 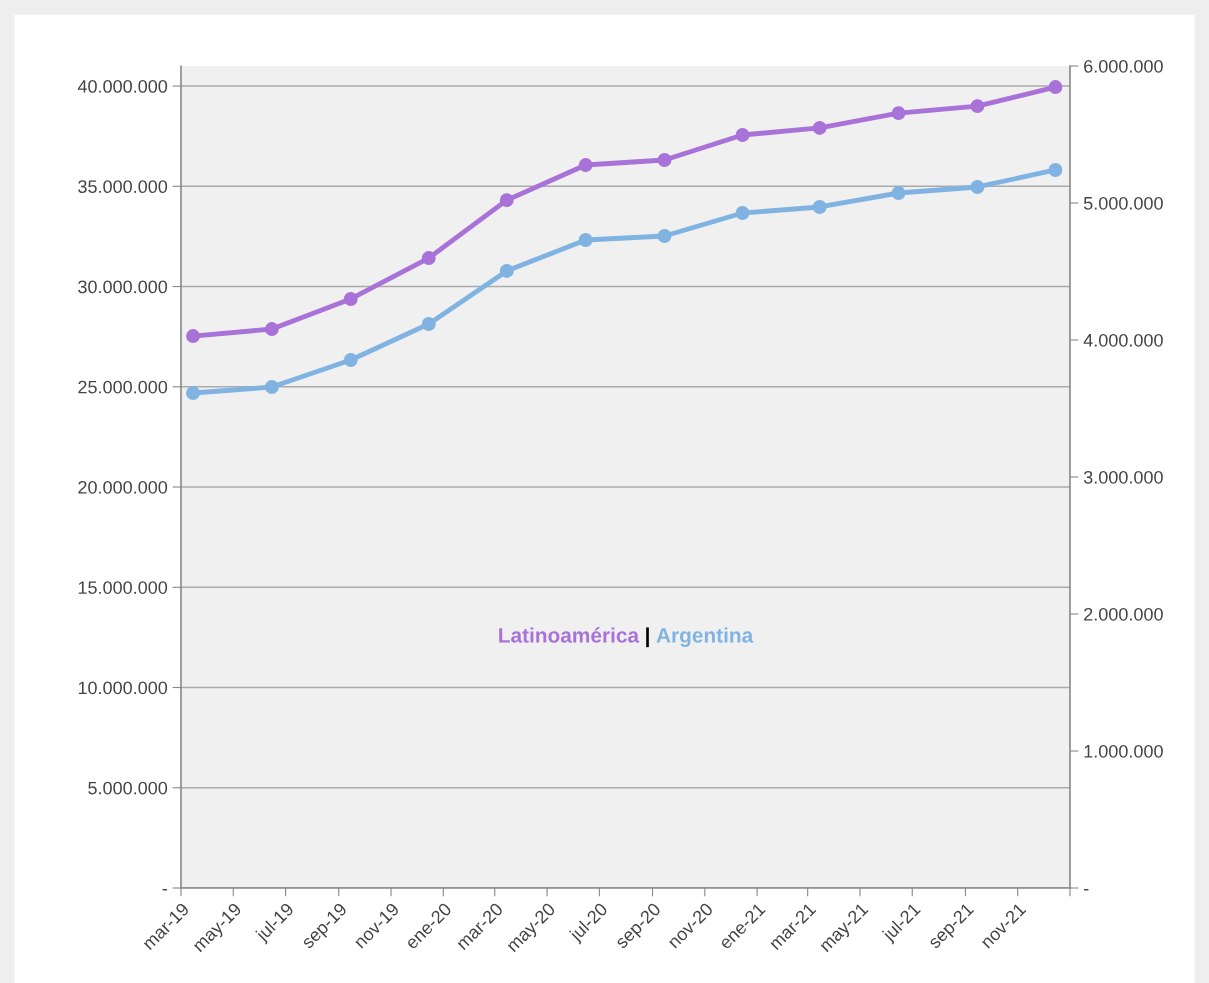 What do you see at coordinates (123, 187) in the screenshot?
I see `y-tick-label: 35.000.000` at bounding box center [123, 187].